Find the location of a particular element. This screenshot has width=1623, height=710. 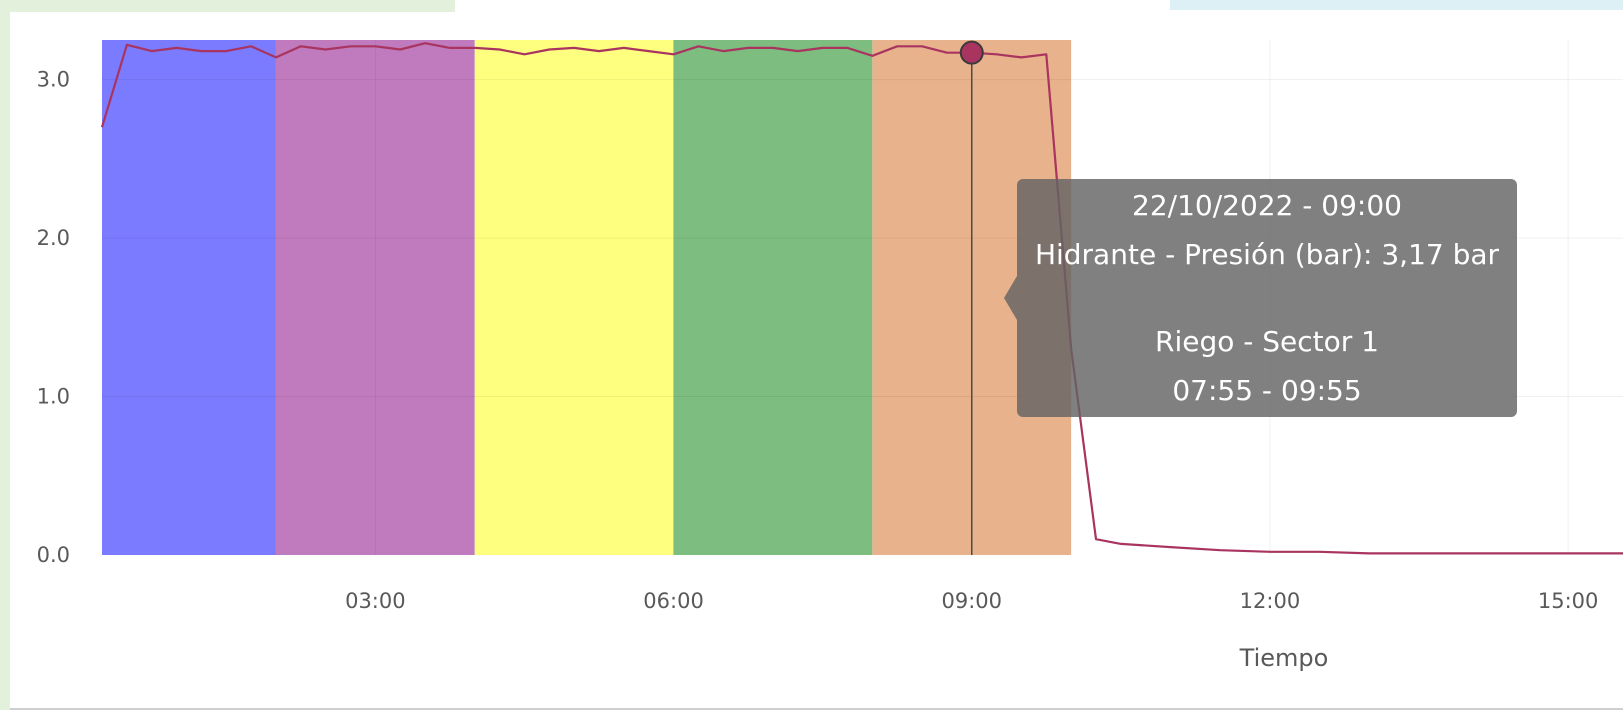

y-axis-ticks: 0.0 1.0 2.0 3.0 is located at coordinates (53, 317).